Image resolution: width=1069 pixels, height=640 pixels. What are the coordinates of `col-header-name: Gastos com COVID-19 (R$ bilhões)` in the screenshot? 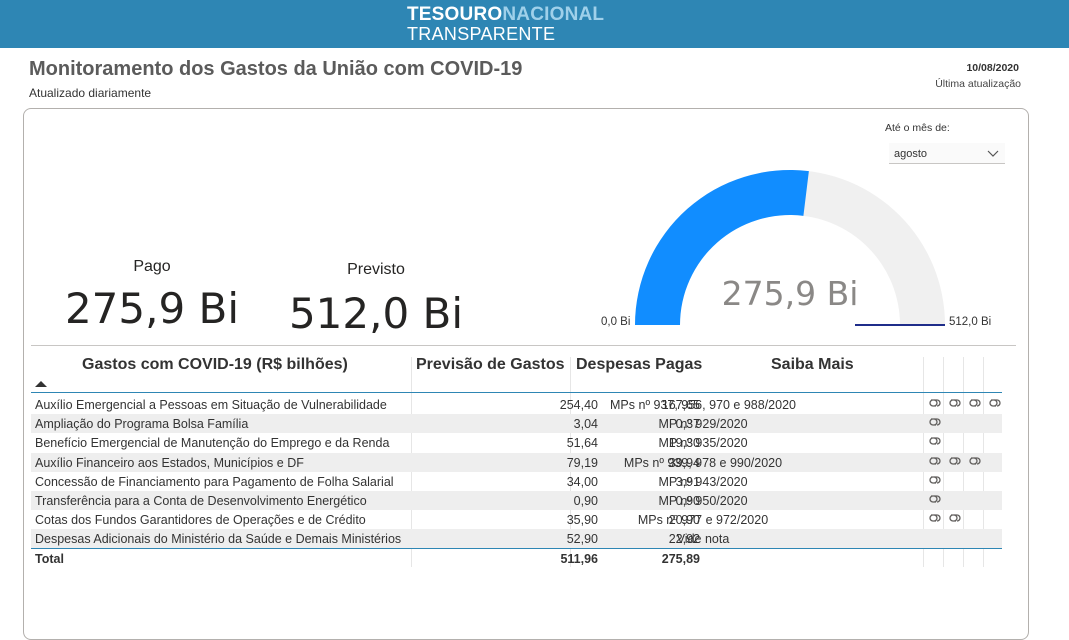 It's located at (215, 364).